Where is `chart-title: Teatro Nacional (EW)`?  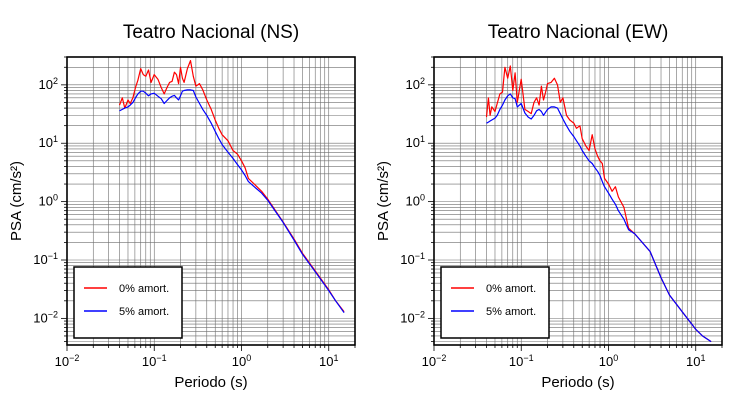
chart-title: Teatro Nacional (EW) is located at coordinates (578, 32).